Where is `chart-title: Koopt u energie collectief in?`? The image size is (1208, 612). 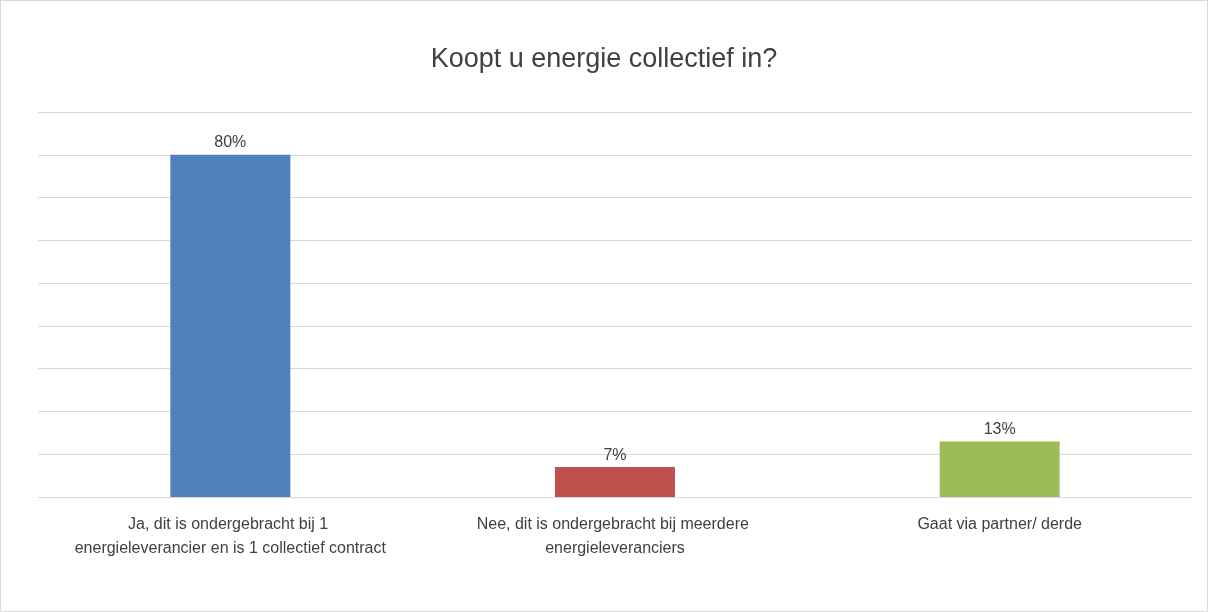
chart-title: Koopt u energie collectief in? is located at coordinates (604, 57).